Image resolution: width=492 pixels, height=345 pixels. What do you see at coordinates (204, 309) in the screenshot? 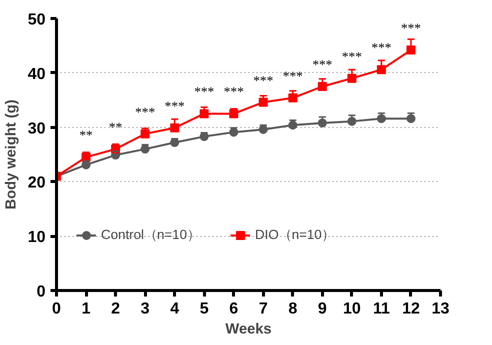
I see `x-tick-label: 5` at bounding box center [204, 309].